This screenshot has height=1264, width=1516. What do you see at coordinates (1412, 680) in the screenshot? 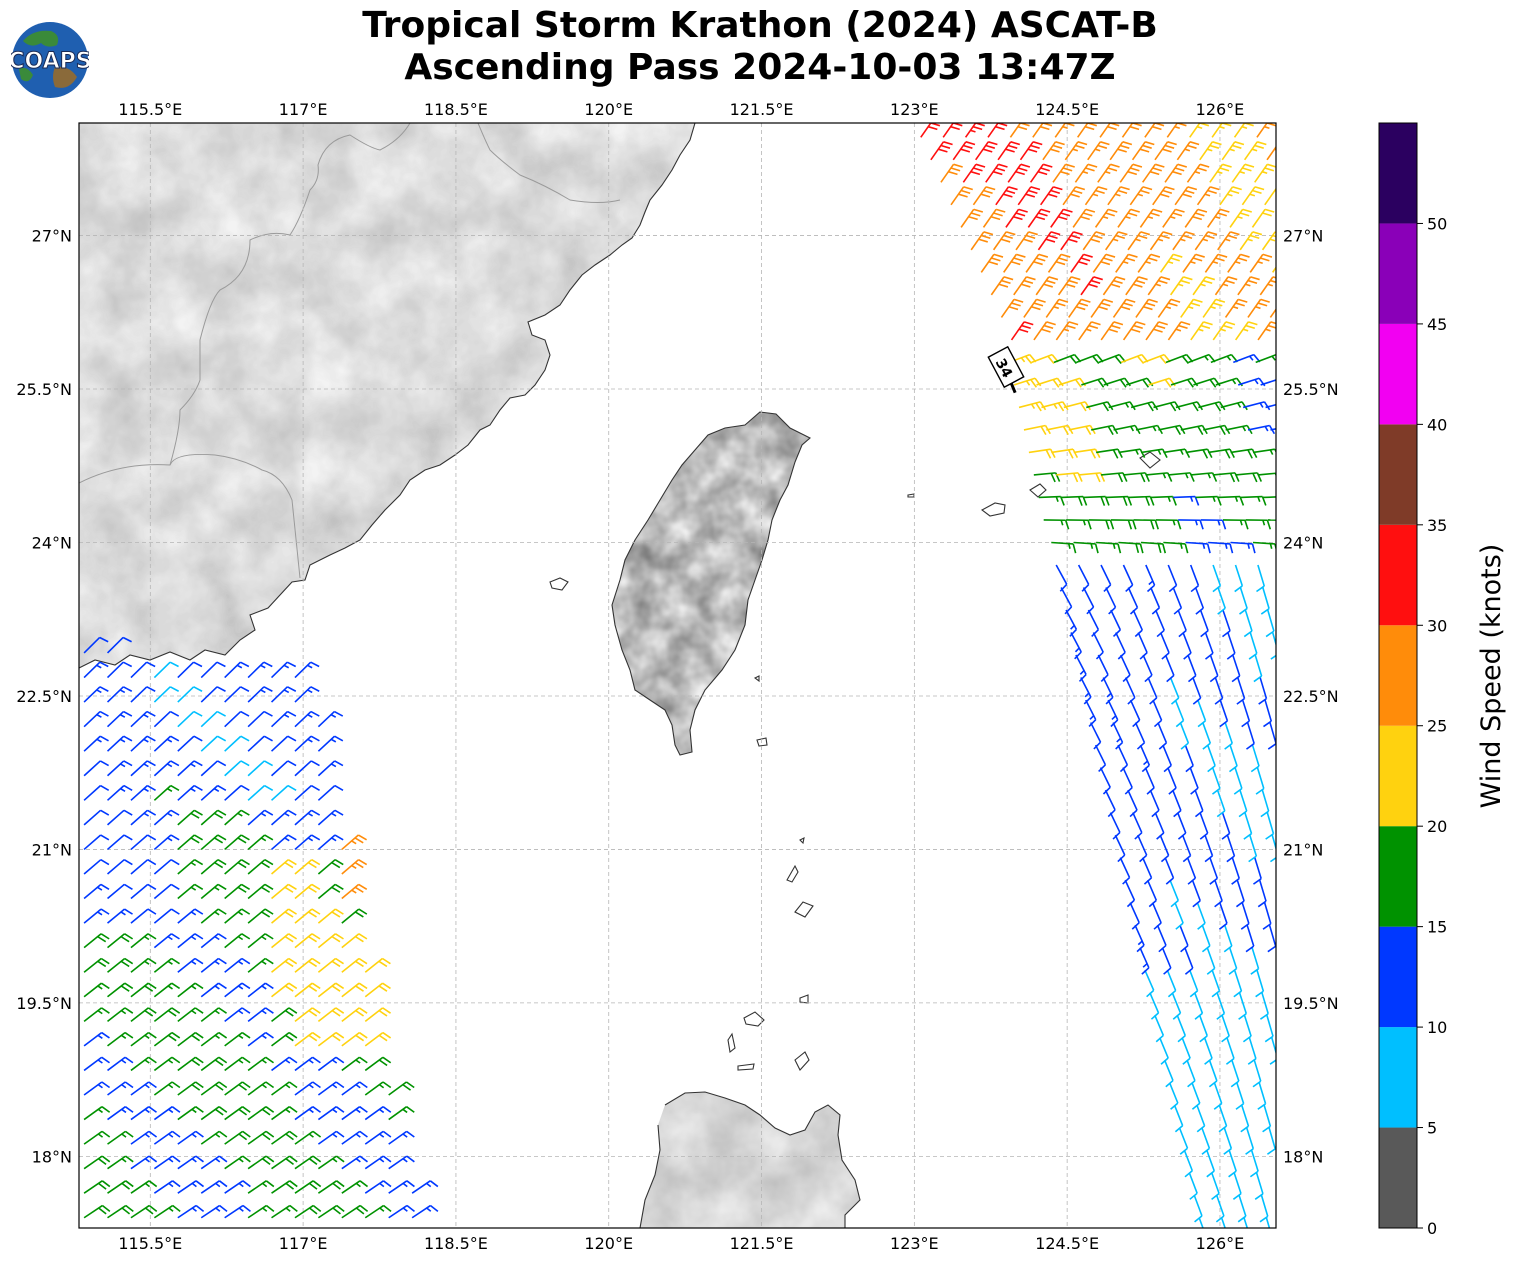
I see `colorbar: 0 5 10 15 20 25 30 35 40 45 50` at bounding box center [1412, 680].